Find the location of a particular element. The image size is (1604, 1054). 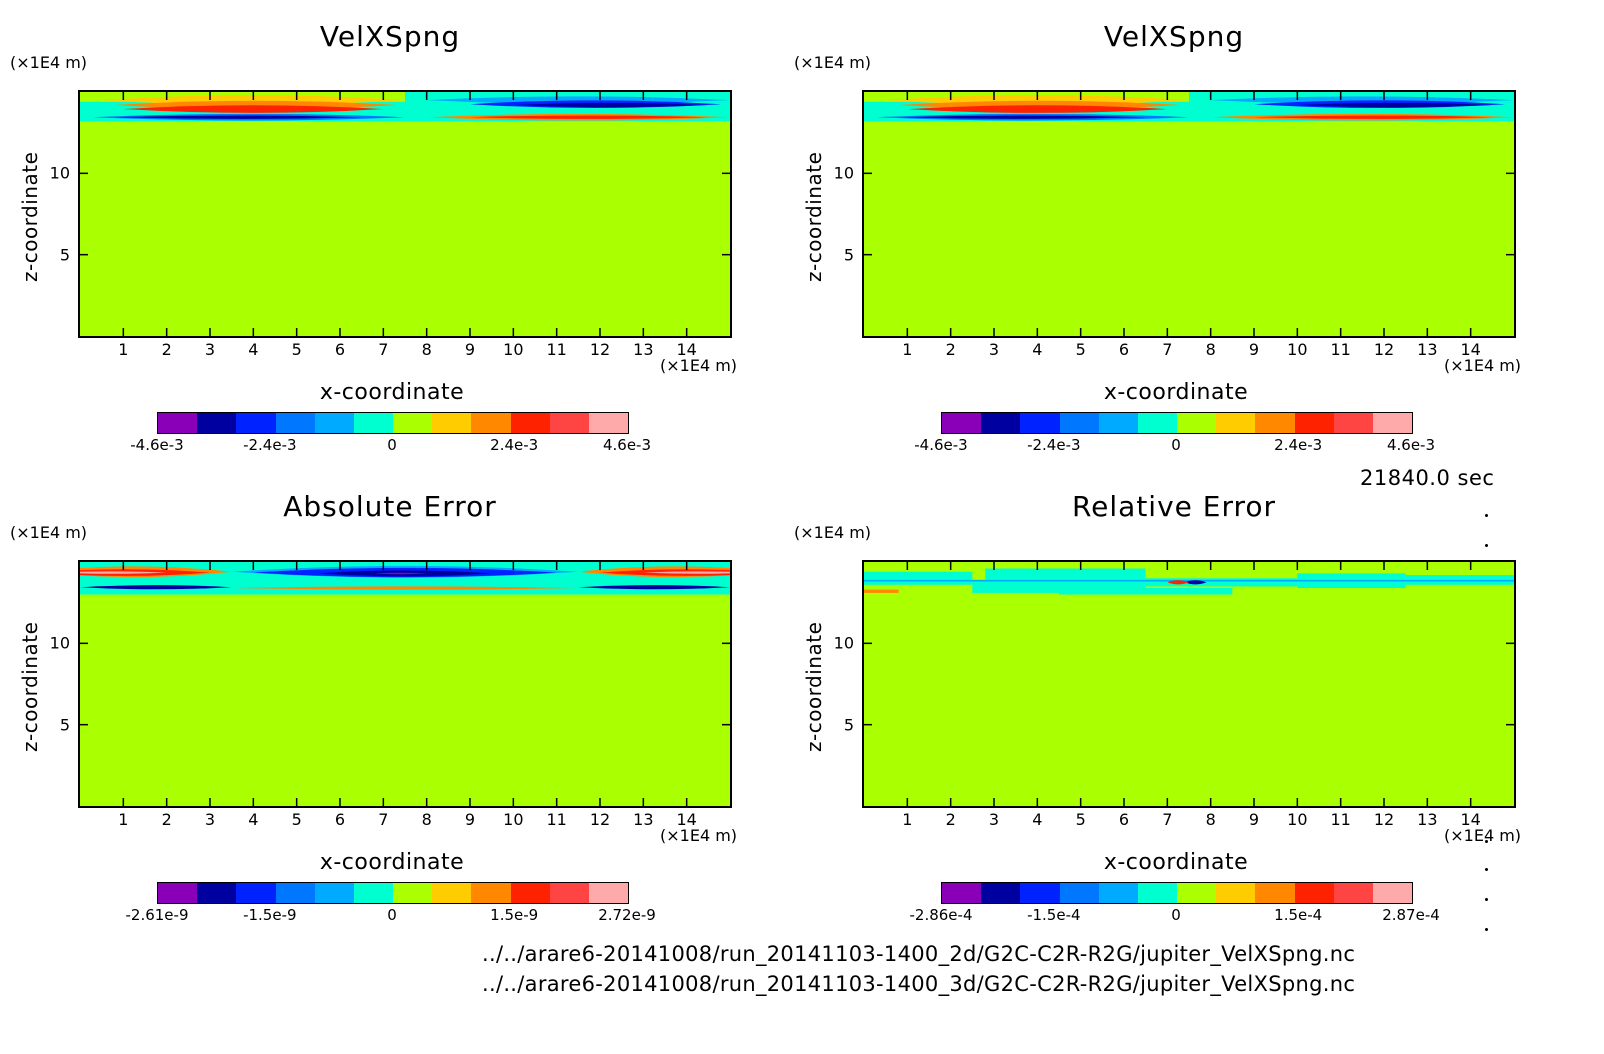

x-axis-label: x-coordinate is located at coordinates (392, 392).